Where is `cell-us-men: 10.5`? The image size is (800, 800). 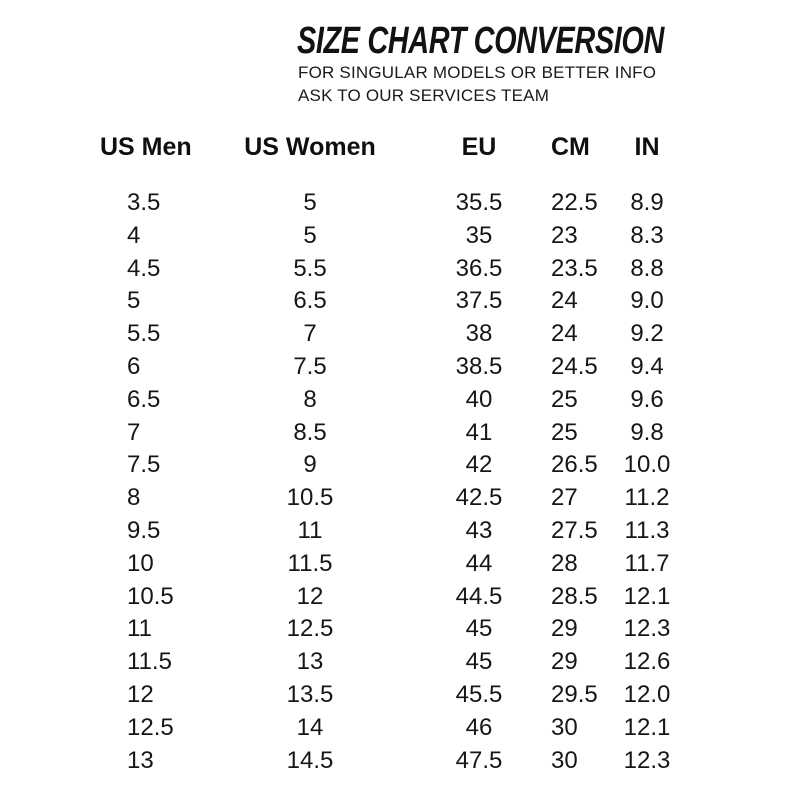 cell-us-men: 10.5 is located at coordinates (150, 596).